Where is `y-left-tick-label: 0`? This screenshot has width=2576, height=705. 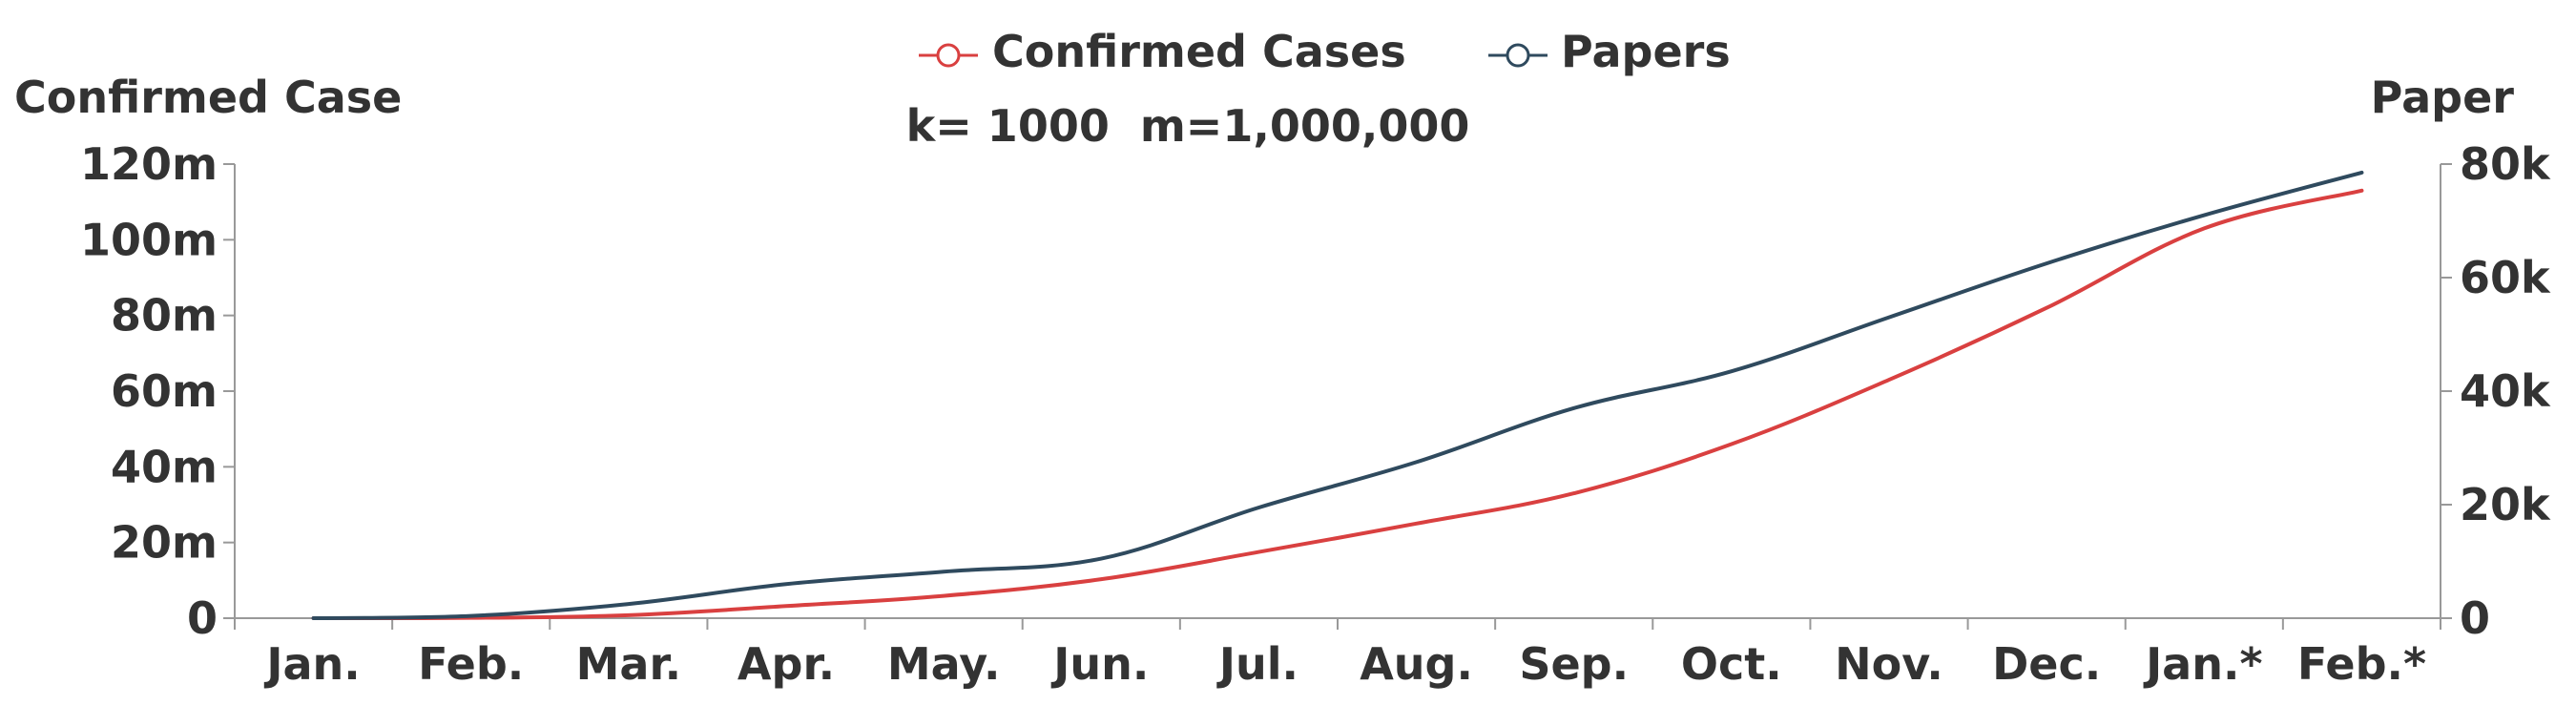
y-left-tick-label: 0 is located at coordinates (202, 618).